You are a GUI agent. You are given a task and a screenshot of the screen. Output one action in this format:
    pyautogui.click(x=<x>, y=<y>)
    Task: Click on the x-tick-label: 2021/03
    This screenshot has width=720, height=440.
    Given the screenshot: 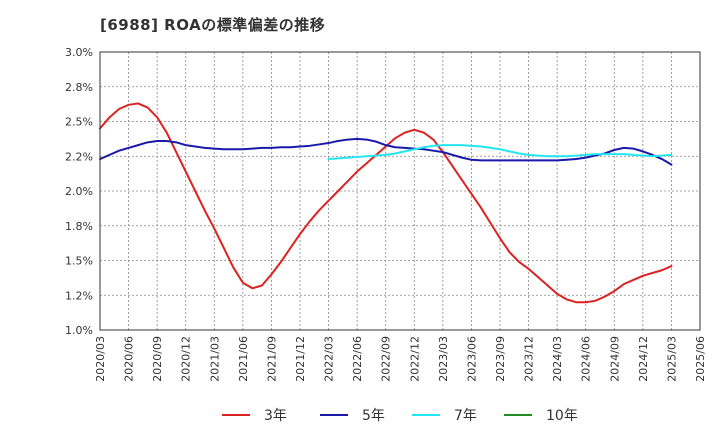 What is the action you would take?
    pyautogui.click(x=214, y=359)
    